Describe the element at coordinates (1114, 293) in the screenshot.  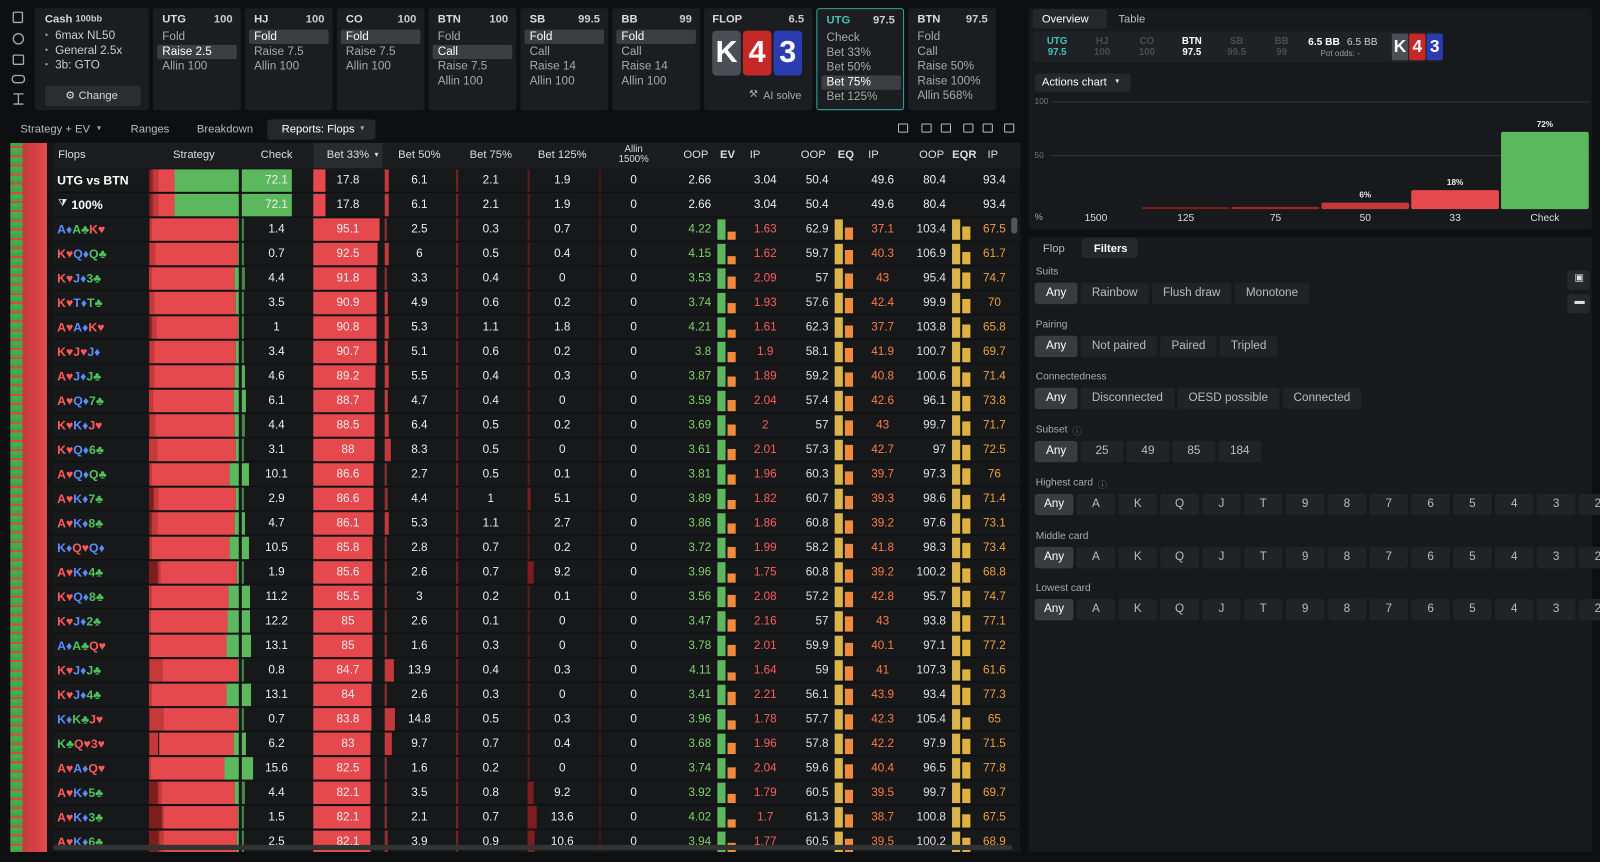
I see `filter-option: Rainbow` at that location.